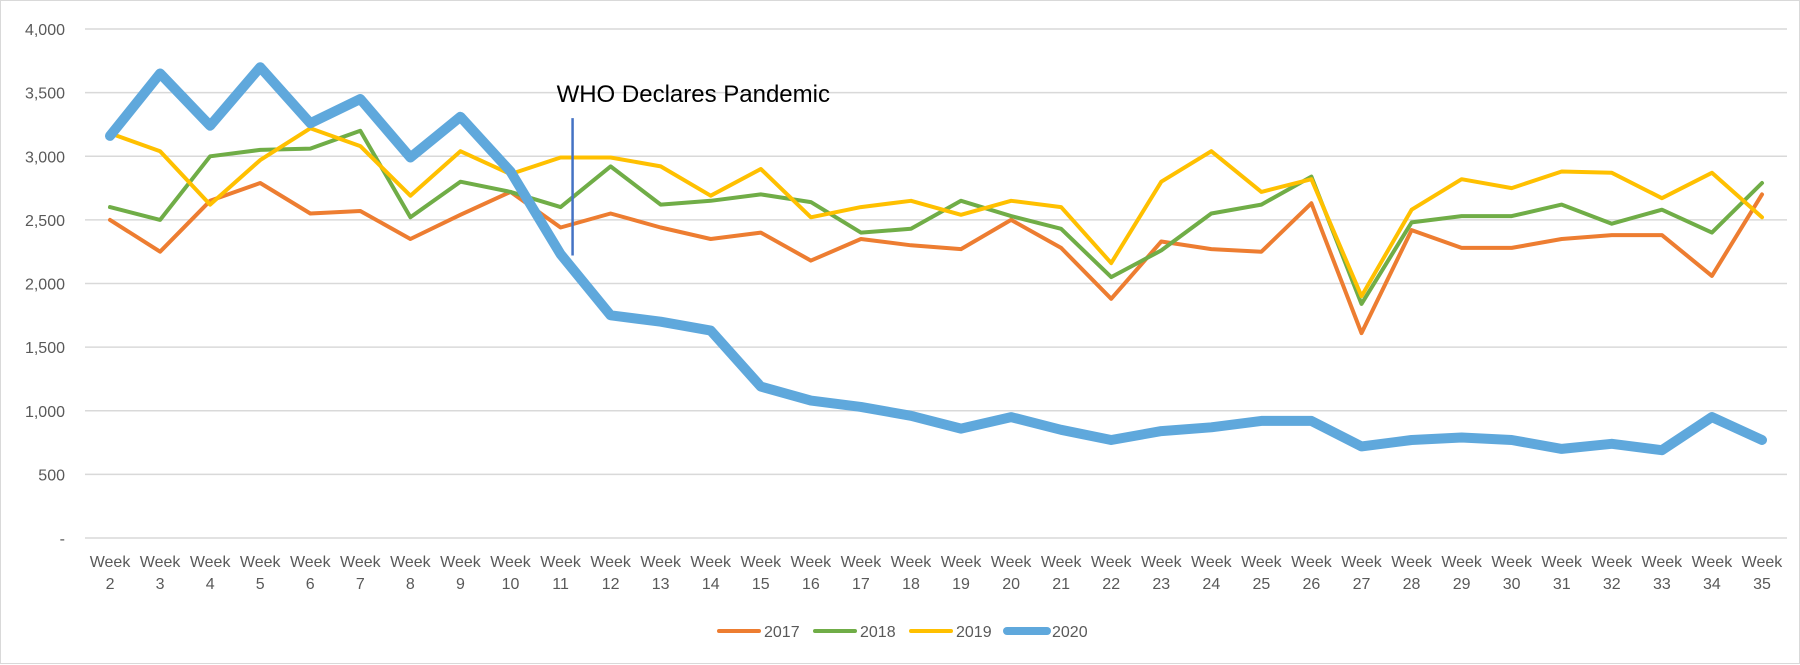 This screenshot has height=665, width=1800. Describe the element at coordinates (161, 573) in the screenshot. I see `x-tick-label: Week 3` at that location.